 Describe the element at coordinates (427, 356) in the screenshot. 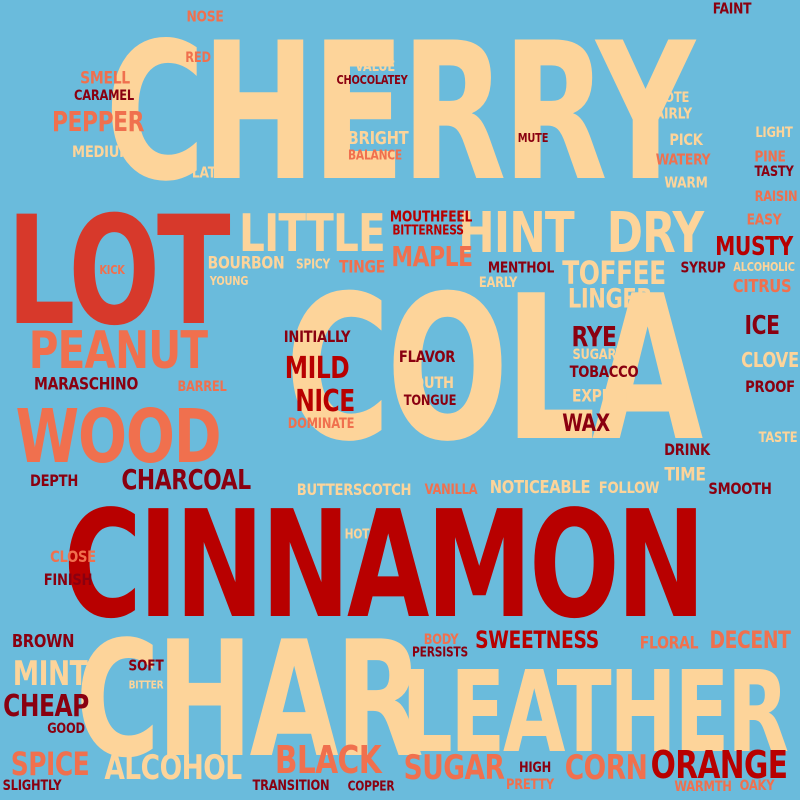

I see `word-flavor: FLAVOR` at that location.